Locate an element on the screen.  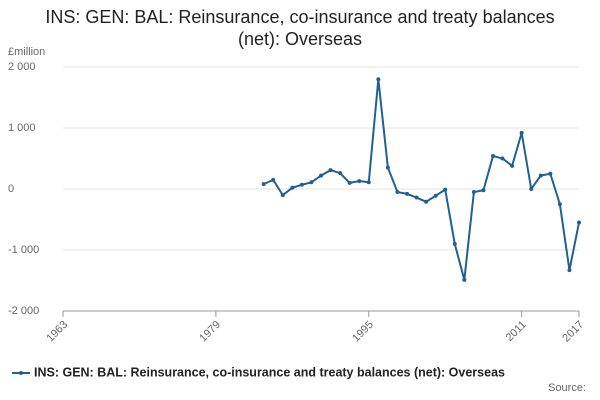
x-tick-label: 1979 is located at coordinates (210, 332).